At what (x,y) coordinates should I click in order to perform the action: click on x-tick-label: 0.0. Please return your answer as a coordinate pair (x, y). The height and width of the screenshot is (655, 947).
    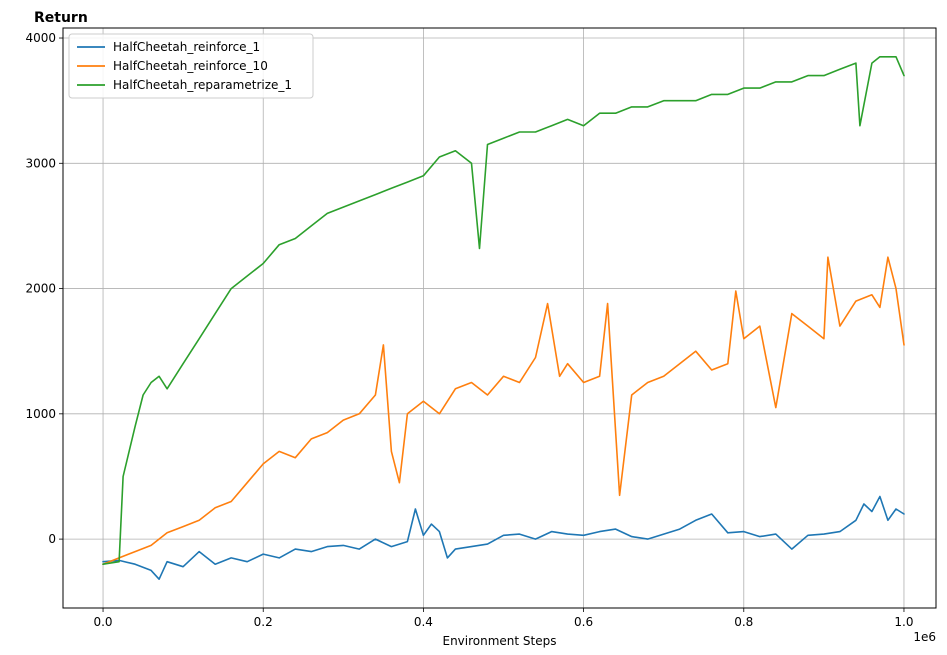
    Looking at the image, I should click on (102, 622).